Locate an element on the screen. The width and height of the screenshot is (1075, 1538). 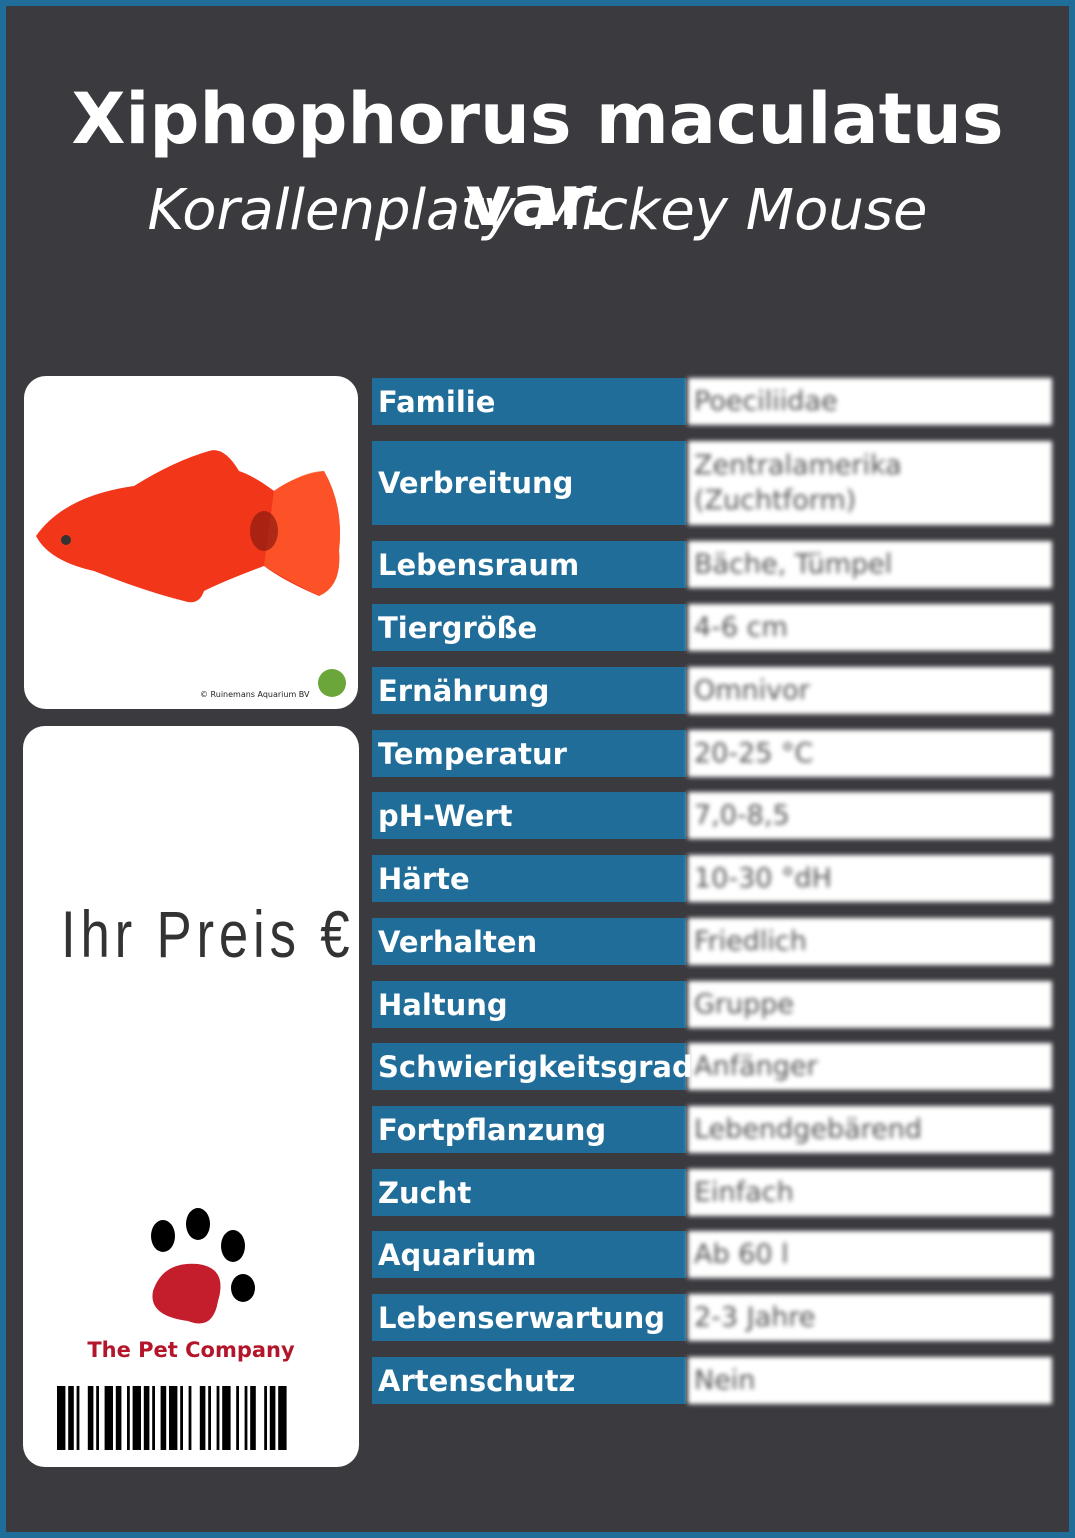
row-label: Tiergröße is located at coordinates (529, 627).